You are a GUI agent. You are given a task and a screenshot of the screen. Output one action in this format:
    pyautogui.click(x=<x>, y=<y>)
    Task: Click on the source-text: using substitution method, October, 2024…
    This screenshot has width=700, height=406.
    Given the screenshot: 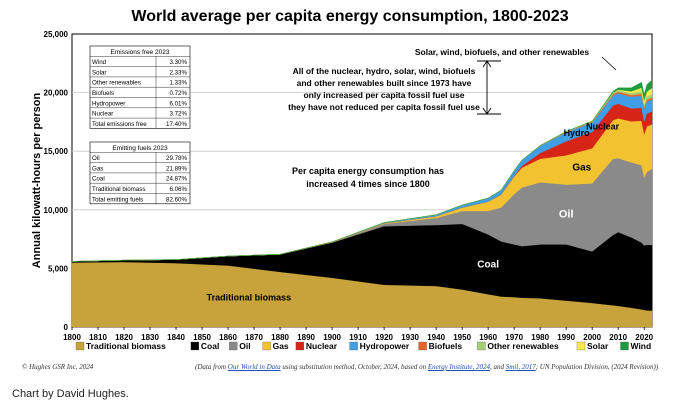 What is the action you would take?
    pyautogui.click(x=354, y=367)
    